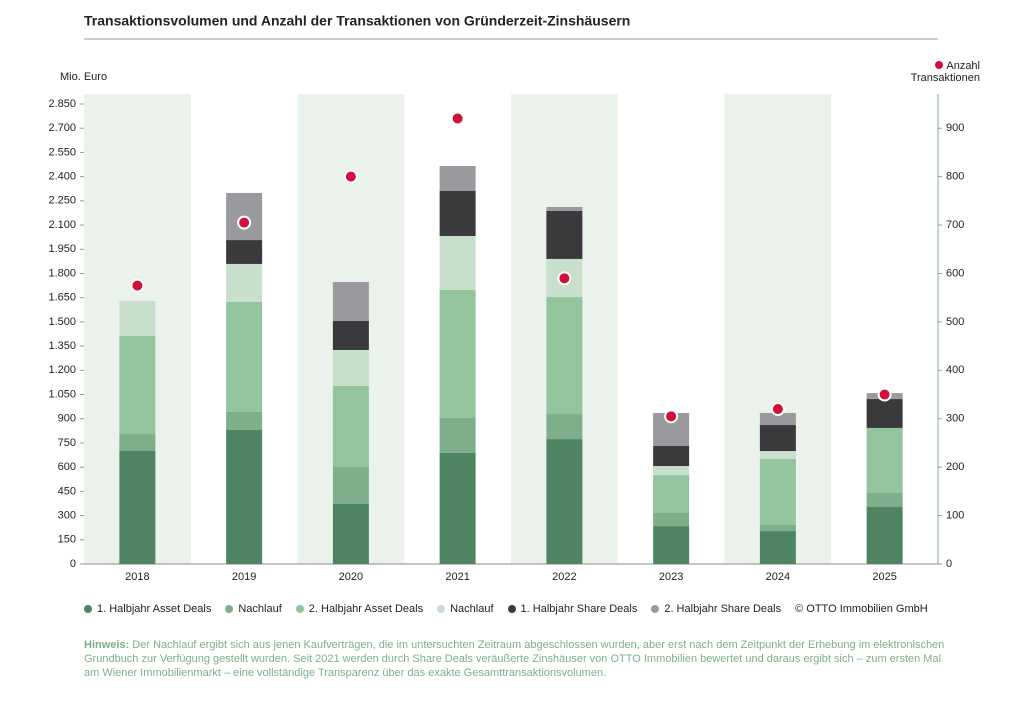  Describe the element at coordinates (62, 394) in the screenshot. I see `y-tick-label: 1.050` at that location.